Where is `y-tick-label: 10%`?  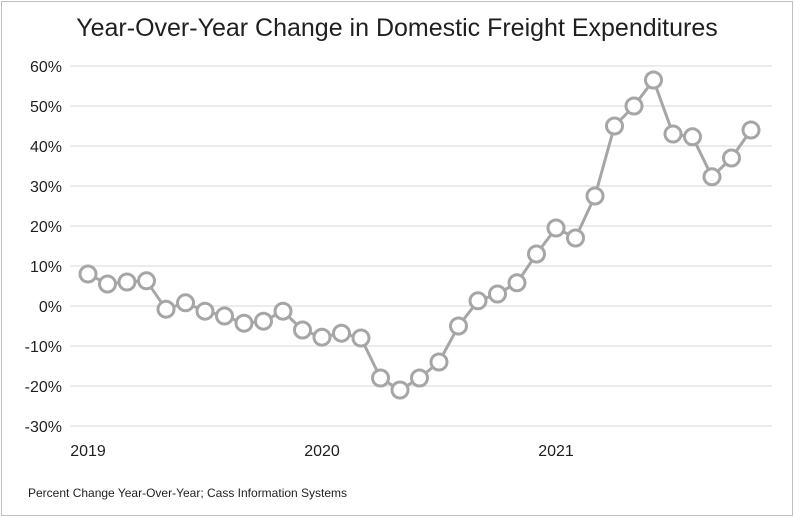 y-tick-label: 10% is located at coordinates (46, 267).